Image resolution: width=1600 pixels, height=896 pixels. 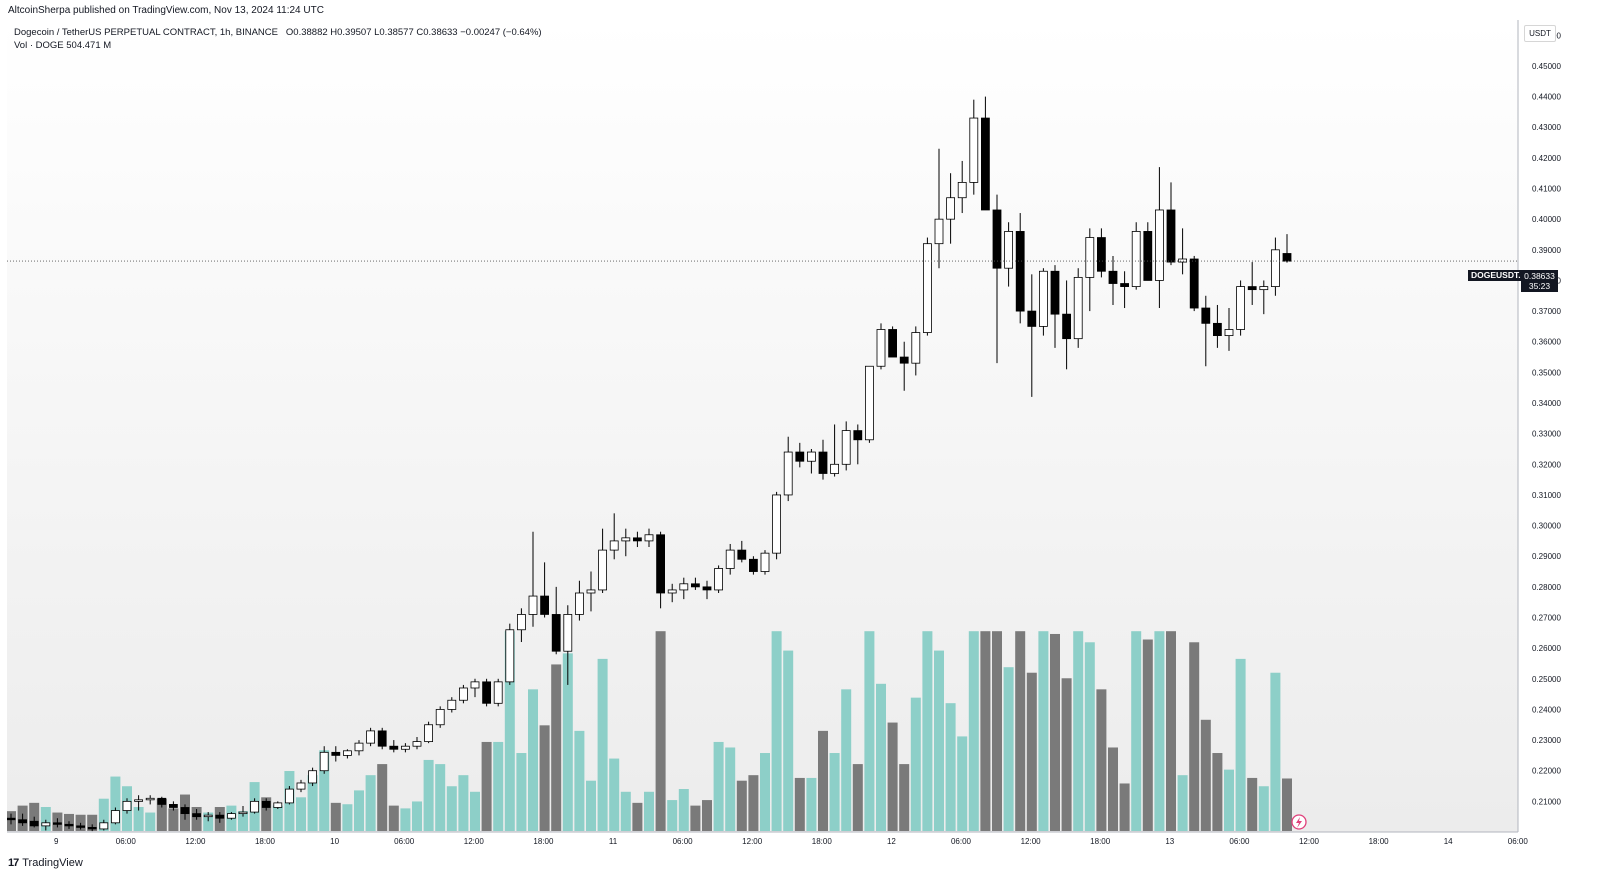 What do you see at coordinates (1546, 219) in the screenshot?
I see `price-tick-label: 0.40000` at bounding box center [1546, 219].